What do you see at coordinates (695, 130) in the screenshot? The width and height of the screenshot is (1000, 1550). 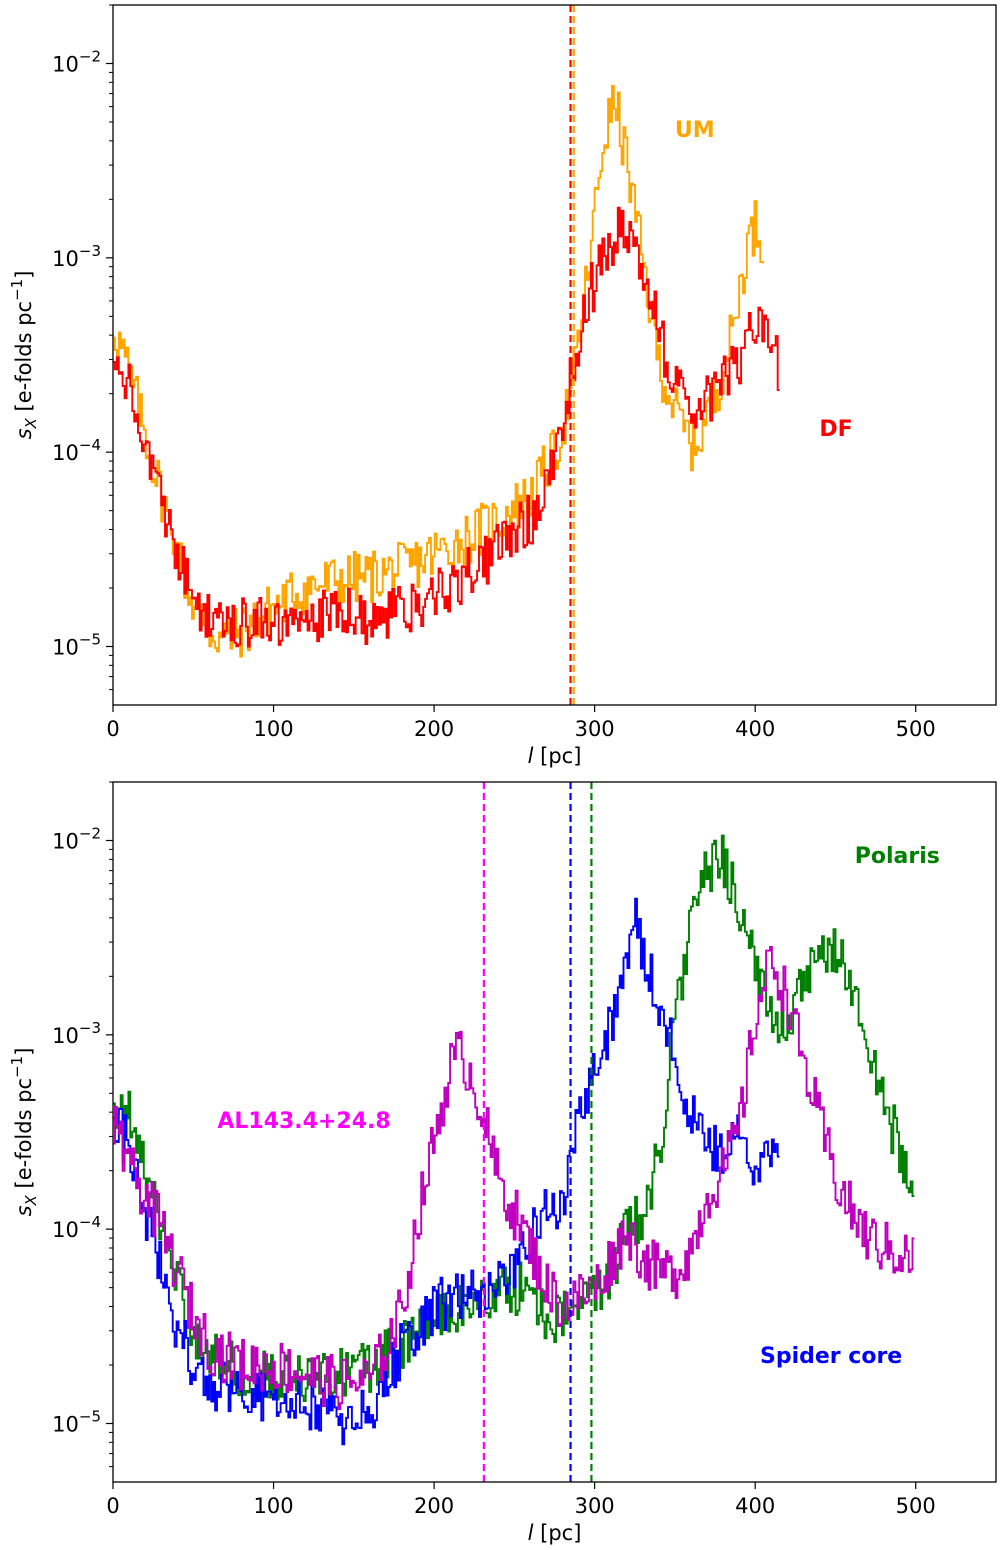 I see `series-label-um: UM` at bounding box center [695, 130].